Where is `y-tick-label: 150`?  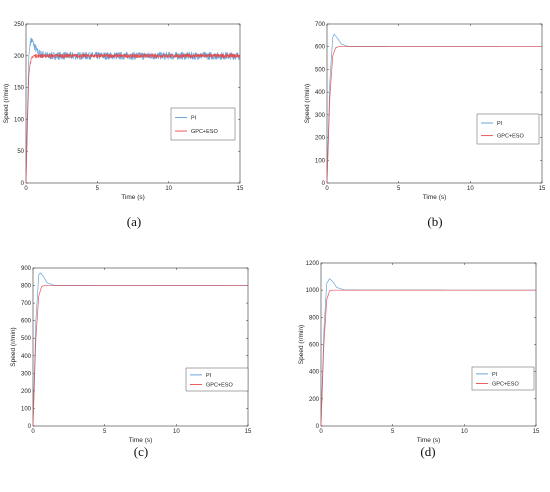 y-tick-label: 150 is located at coordinates (19, 89).